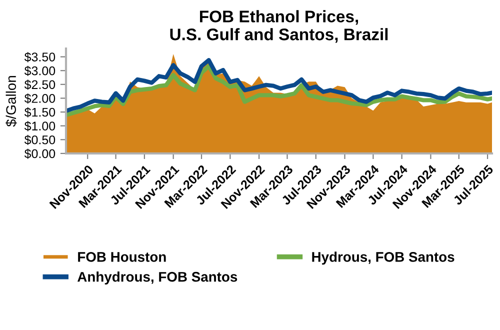 The height and width of the screenshot is (330, 500). What do you see at coordinates (40, 112) in the screenshot?
I see `y-tick-label: $1.50` at bounding box center [40, 112].